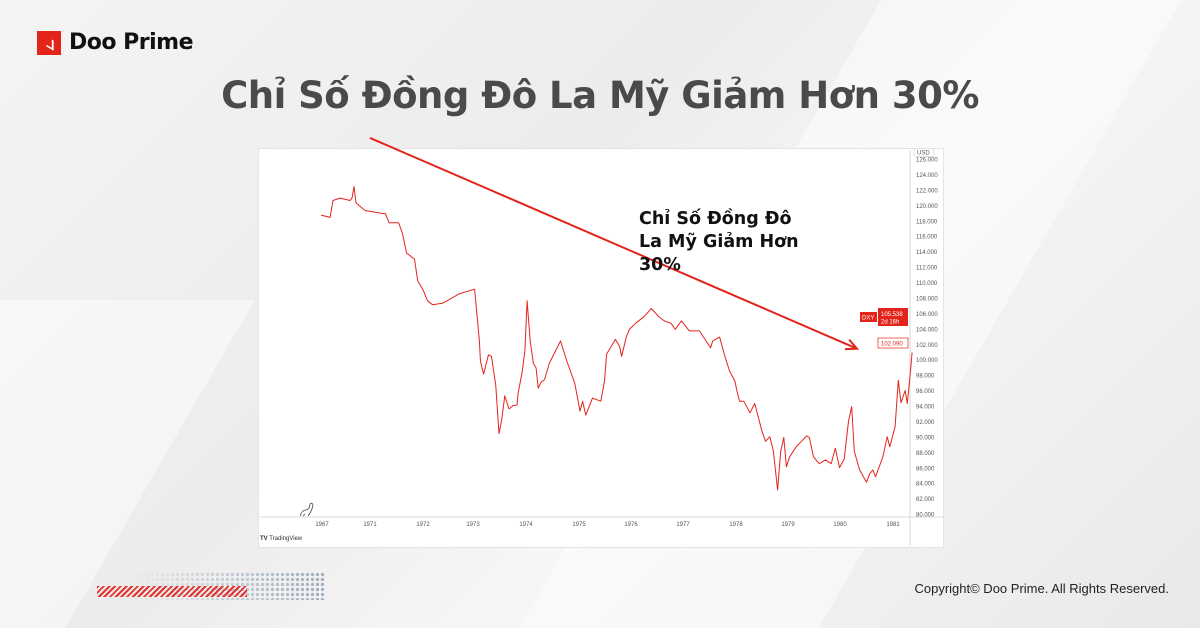 This screenshot has height=628, width=1200. Describe the element at coordinates (719, 242) in the screenshot. I see `chart-annotation: Chỉ Số Đồng Đô La Mỹ Giảm Hơn 30%` at that location.